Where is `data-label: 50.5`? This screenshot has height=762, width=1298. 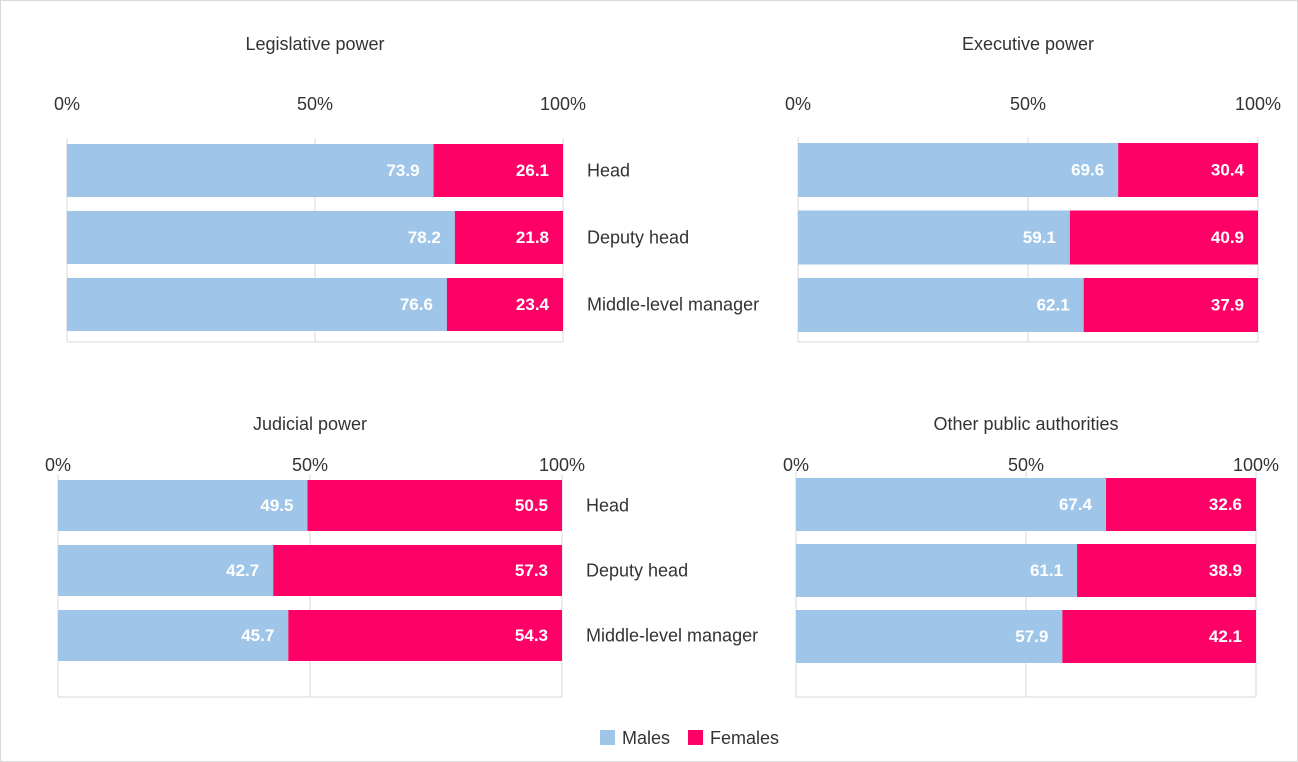 data-label: 50.5 is located at coordinates (531, 505).